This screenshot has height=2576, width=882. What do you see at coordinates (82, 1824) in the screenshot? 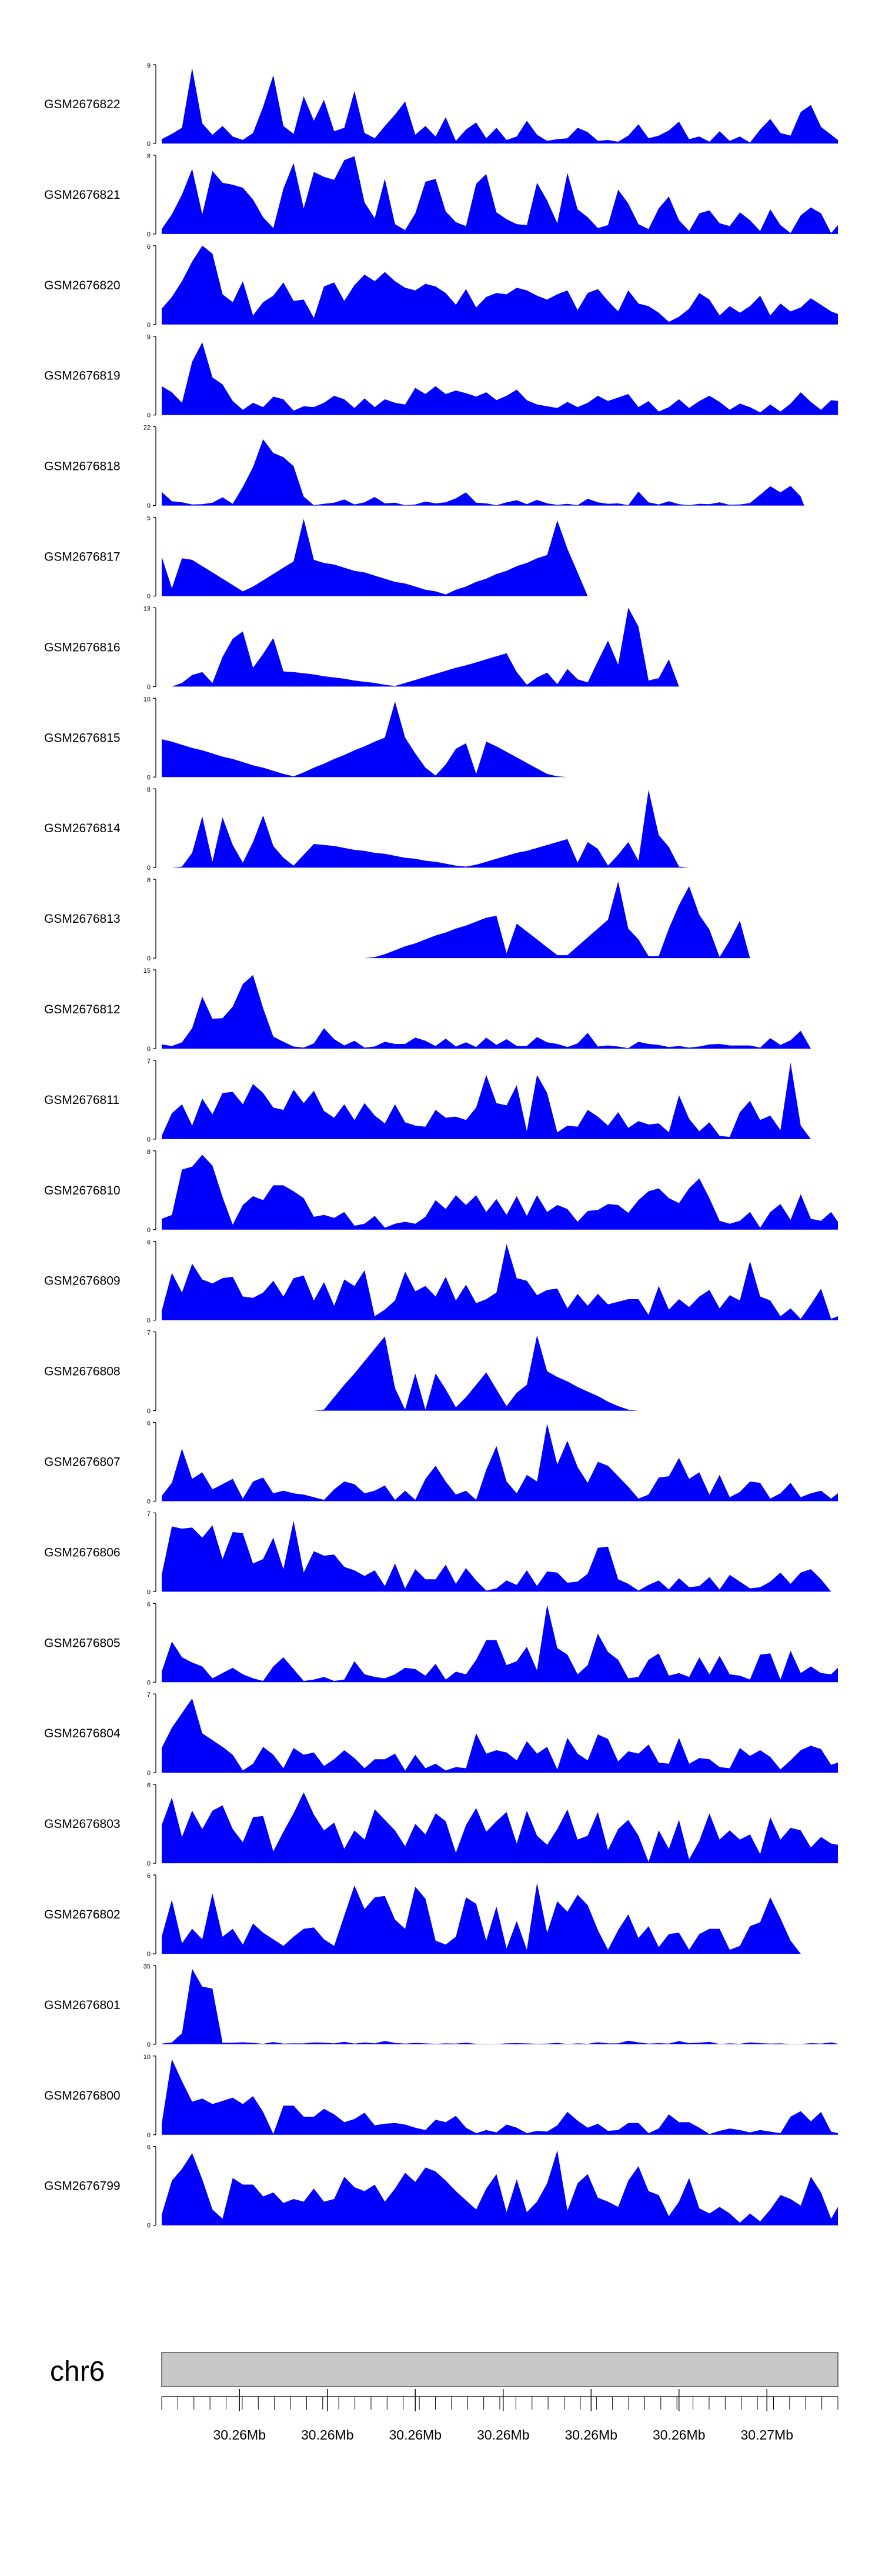
I see `track-label: GSM2676803` at bounding box center [82, 1824].